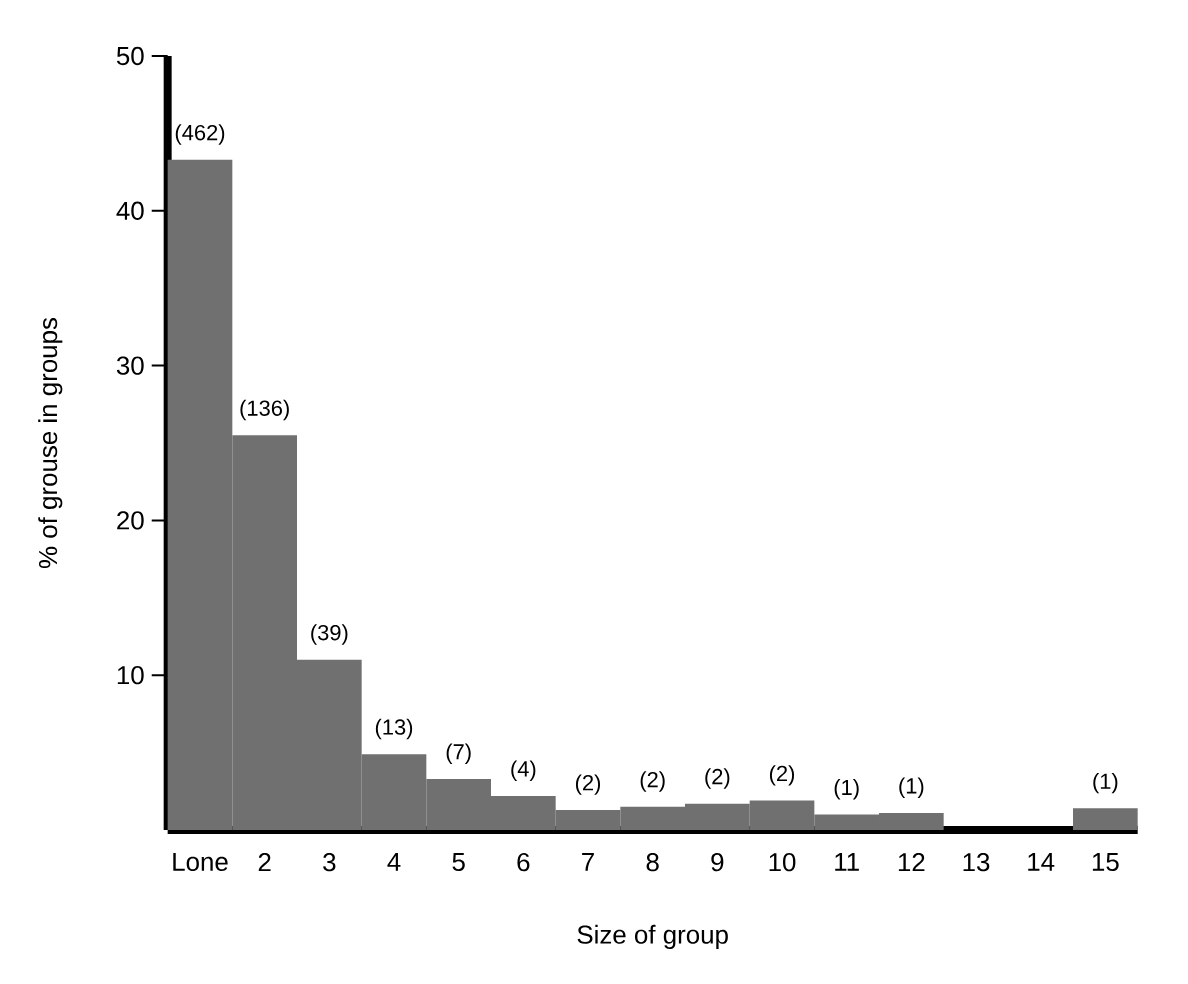 The height and width of the screenshot is (984, 1188). Describe the element at coordinates (394, 861) in the screenshot. I see `x-tick-label: 4` at that location.